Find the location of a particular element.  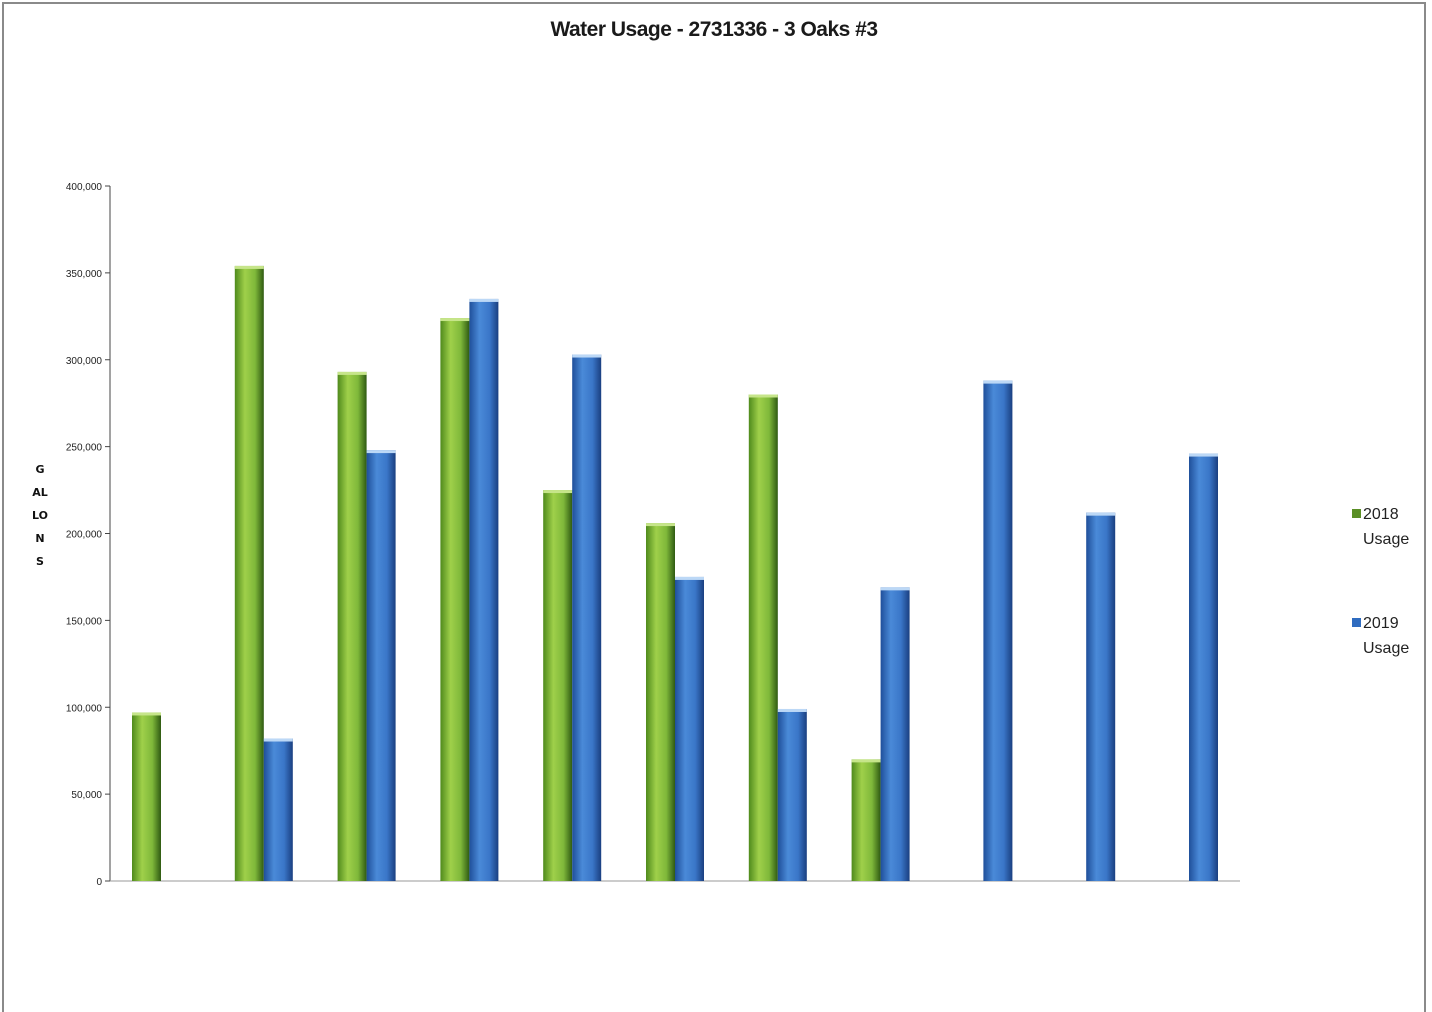

legend-item-2019: 2019 Usage is located at coordinates (1383, 636).